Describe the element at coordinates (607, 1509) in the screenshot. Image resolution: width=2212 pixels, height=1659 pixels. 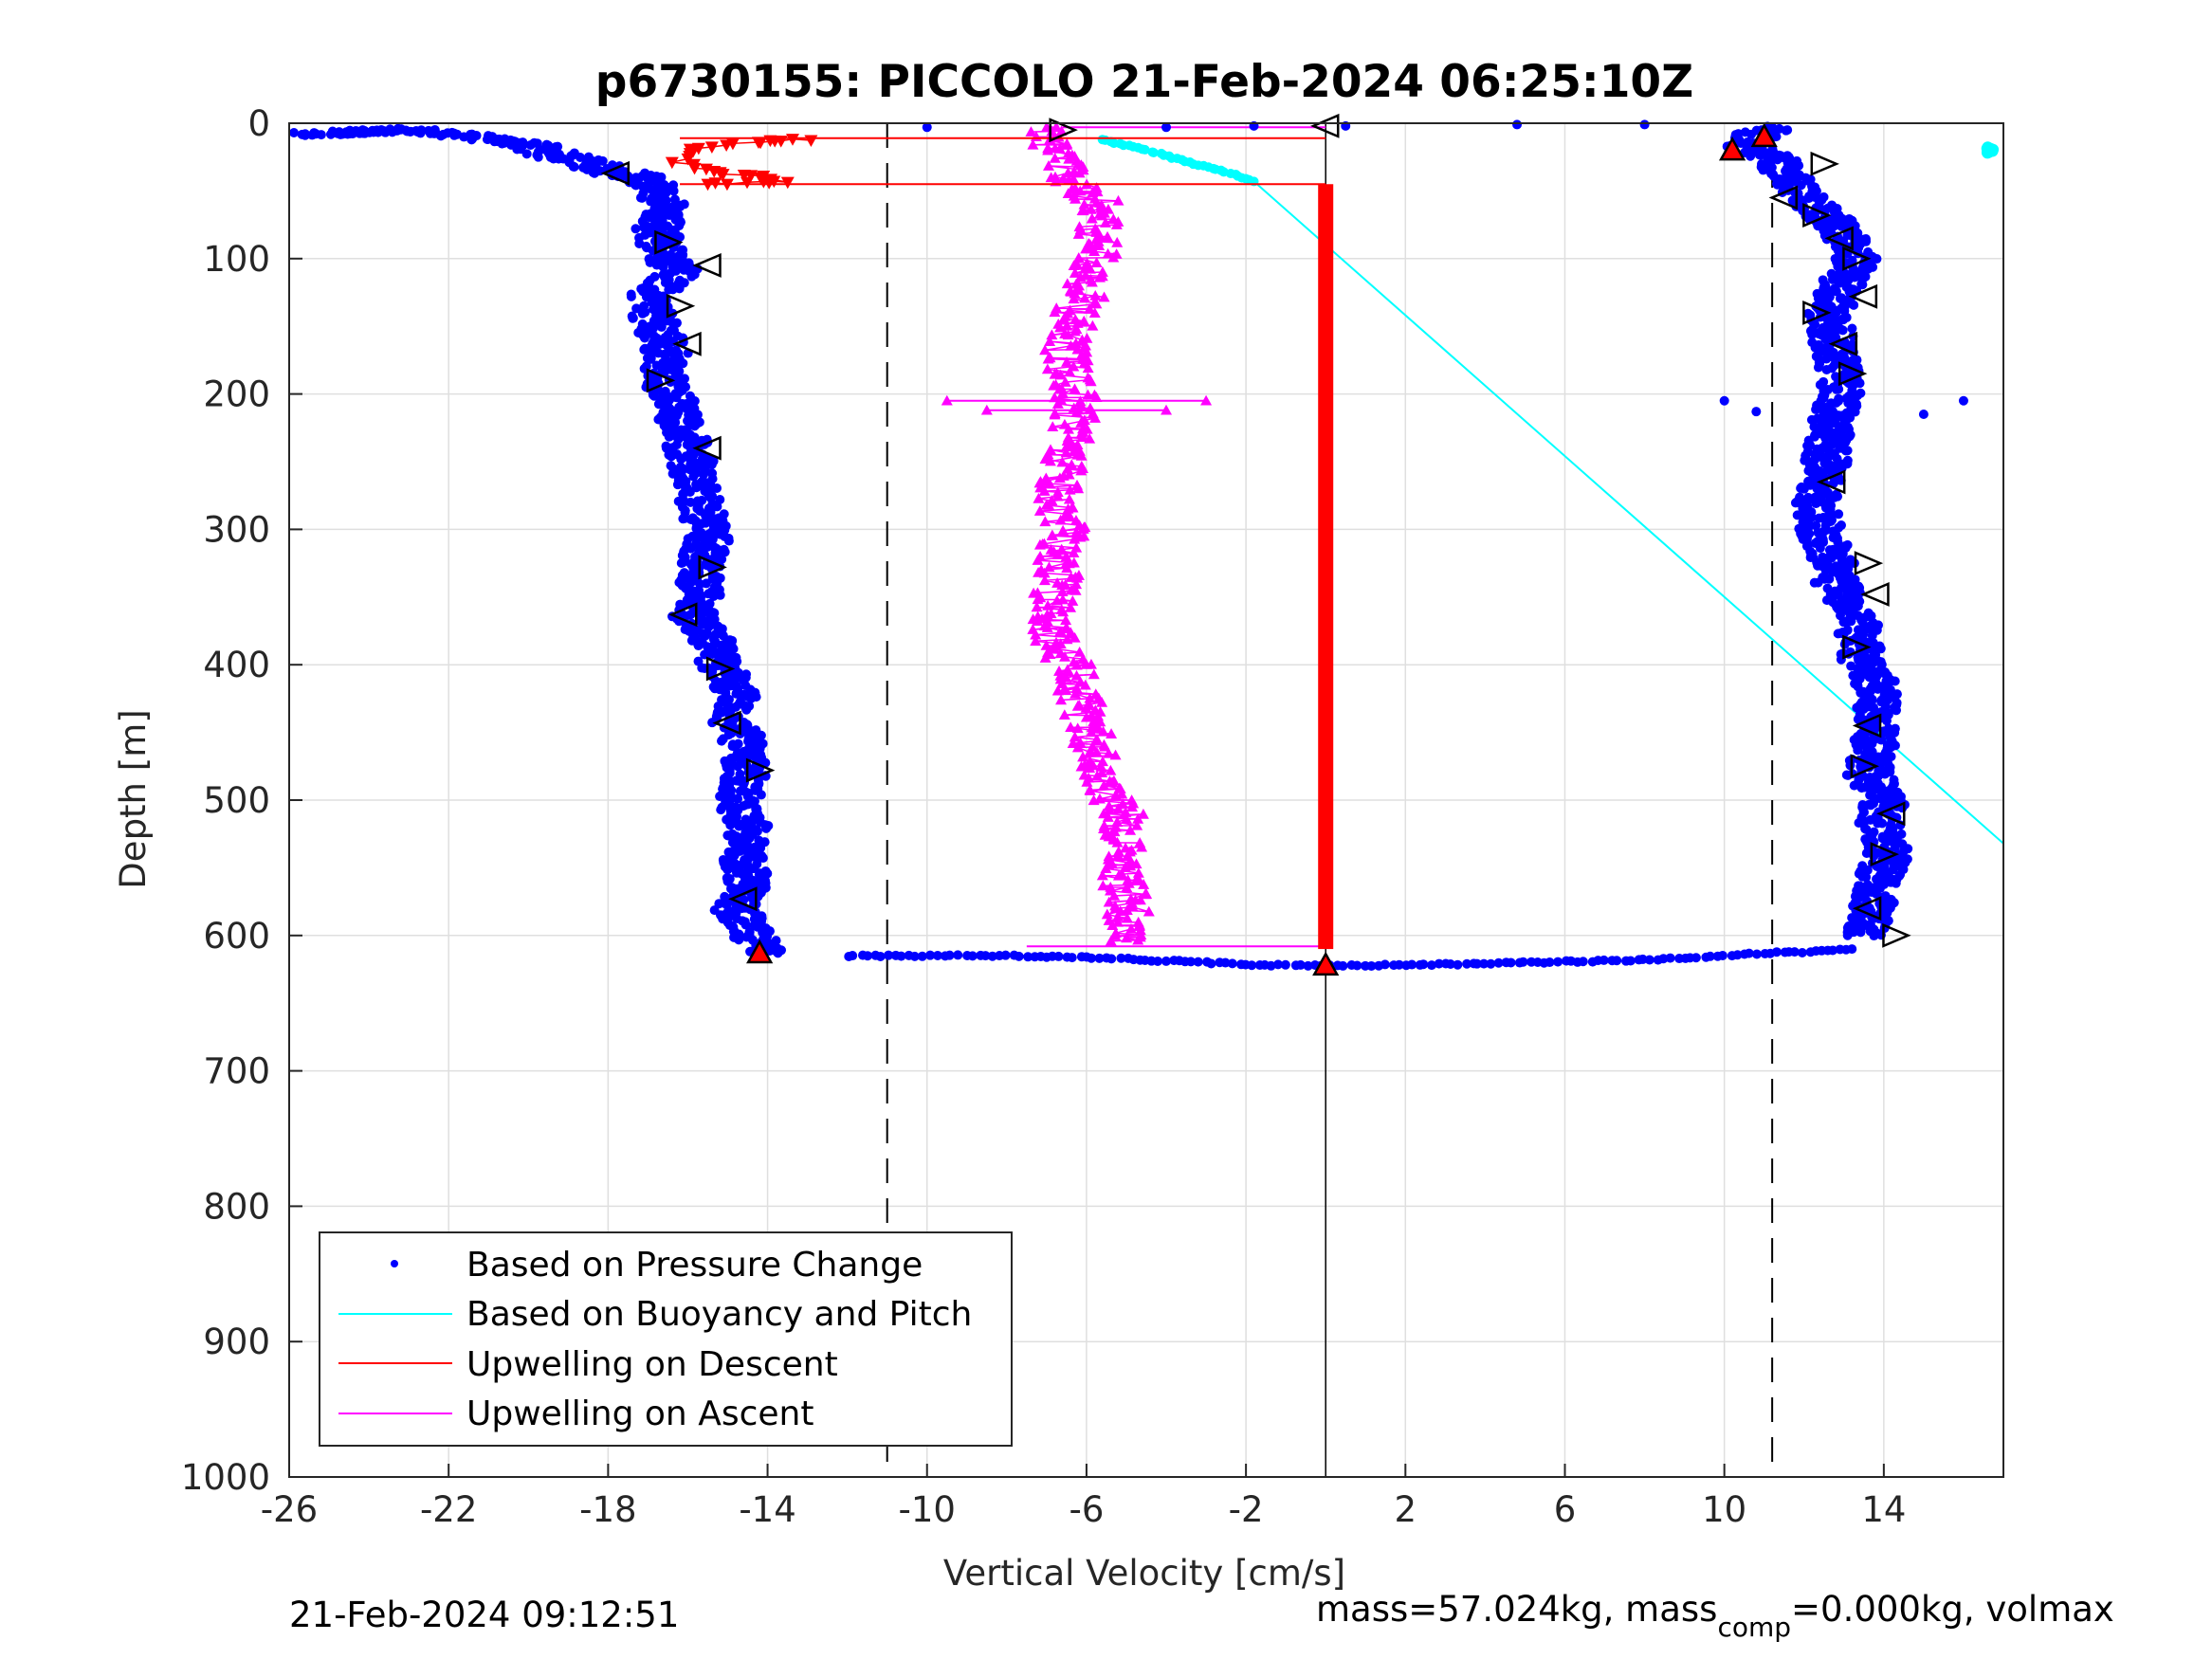
I see `x-tick-label: -18` at that location.